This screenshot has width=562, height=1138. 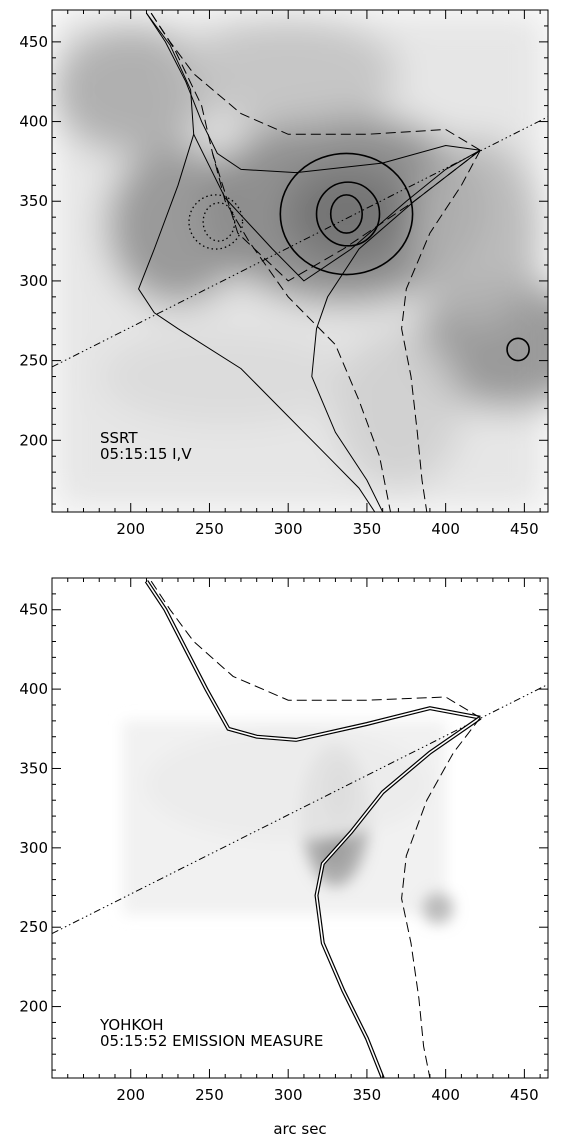 What do you see at coordinates (146, 454) in the screenshot?
I see `panel-annotation: 05:15:15 I,V` at bounding box center [146, 454].